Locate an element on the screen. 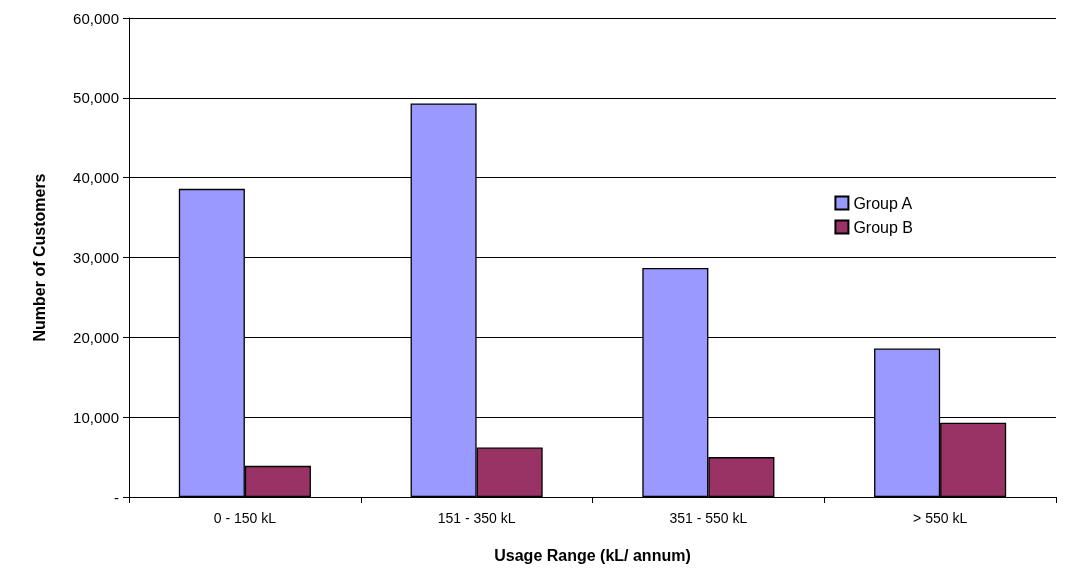  y-tick-label: 10,000 is located at coordinates (96, 417).